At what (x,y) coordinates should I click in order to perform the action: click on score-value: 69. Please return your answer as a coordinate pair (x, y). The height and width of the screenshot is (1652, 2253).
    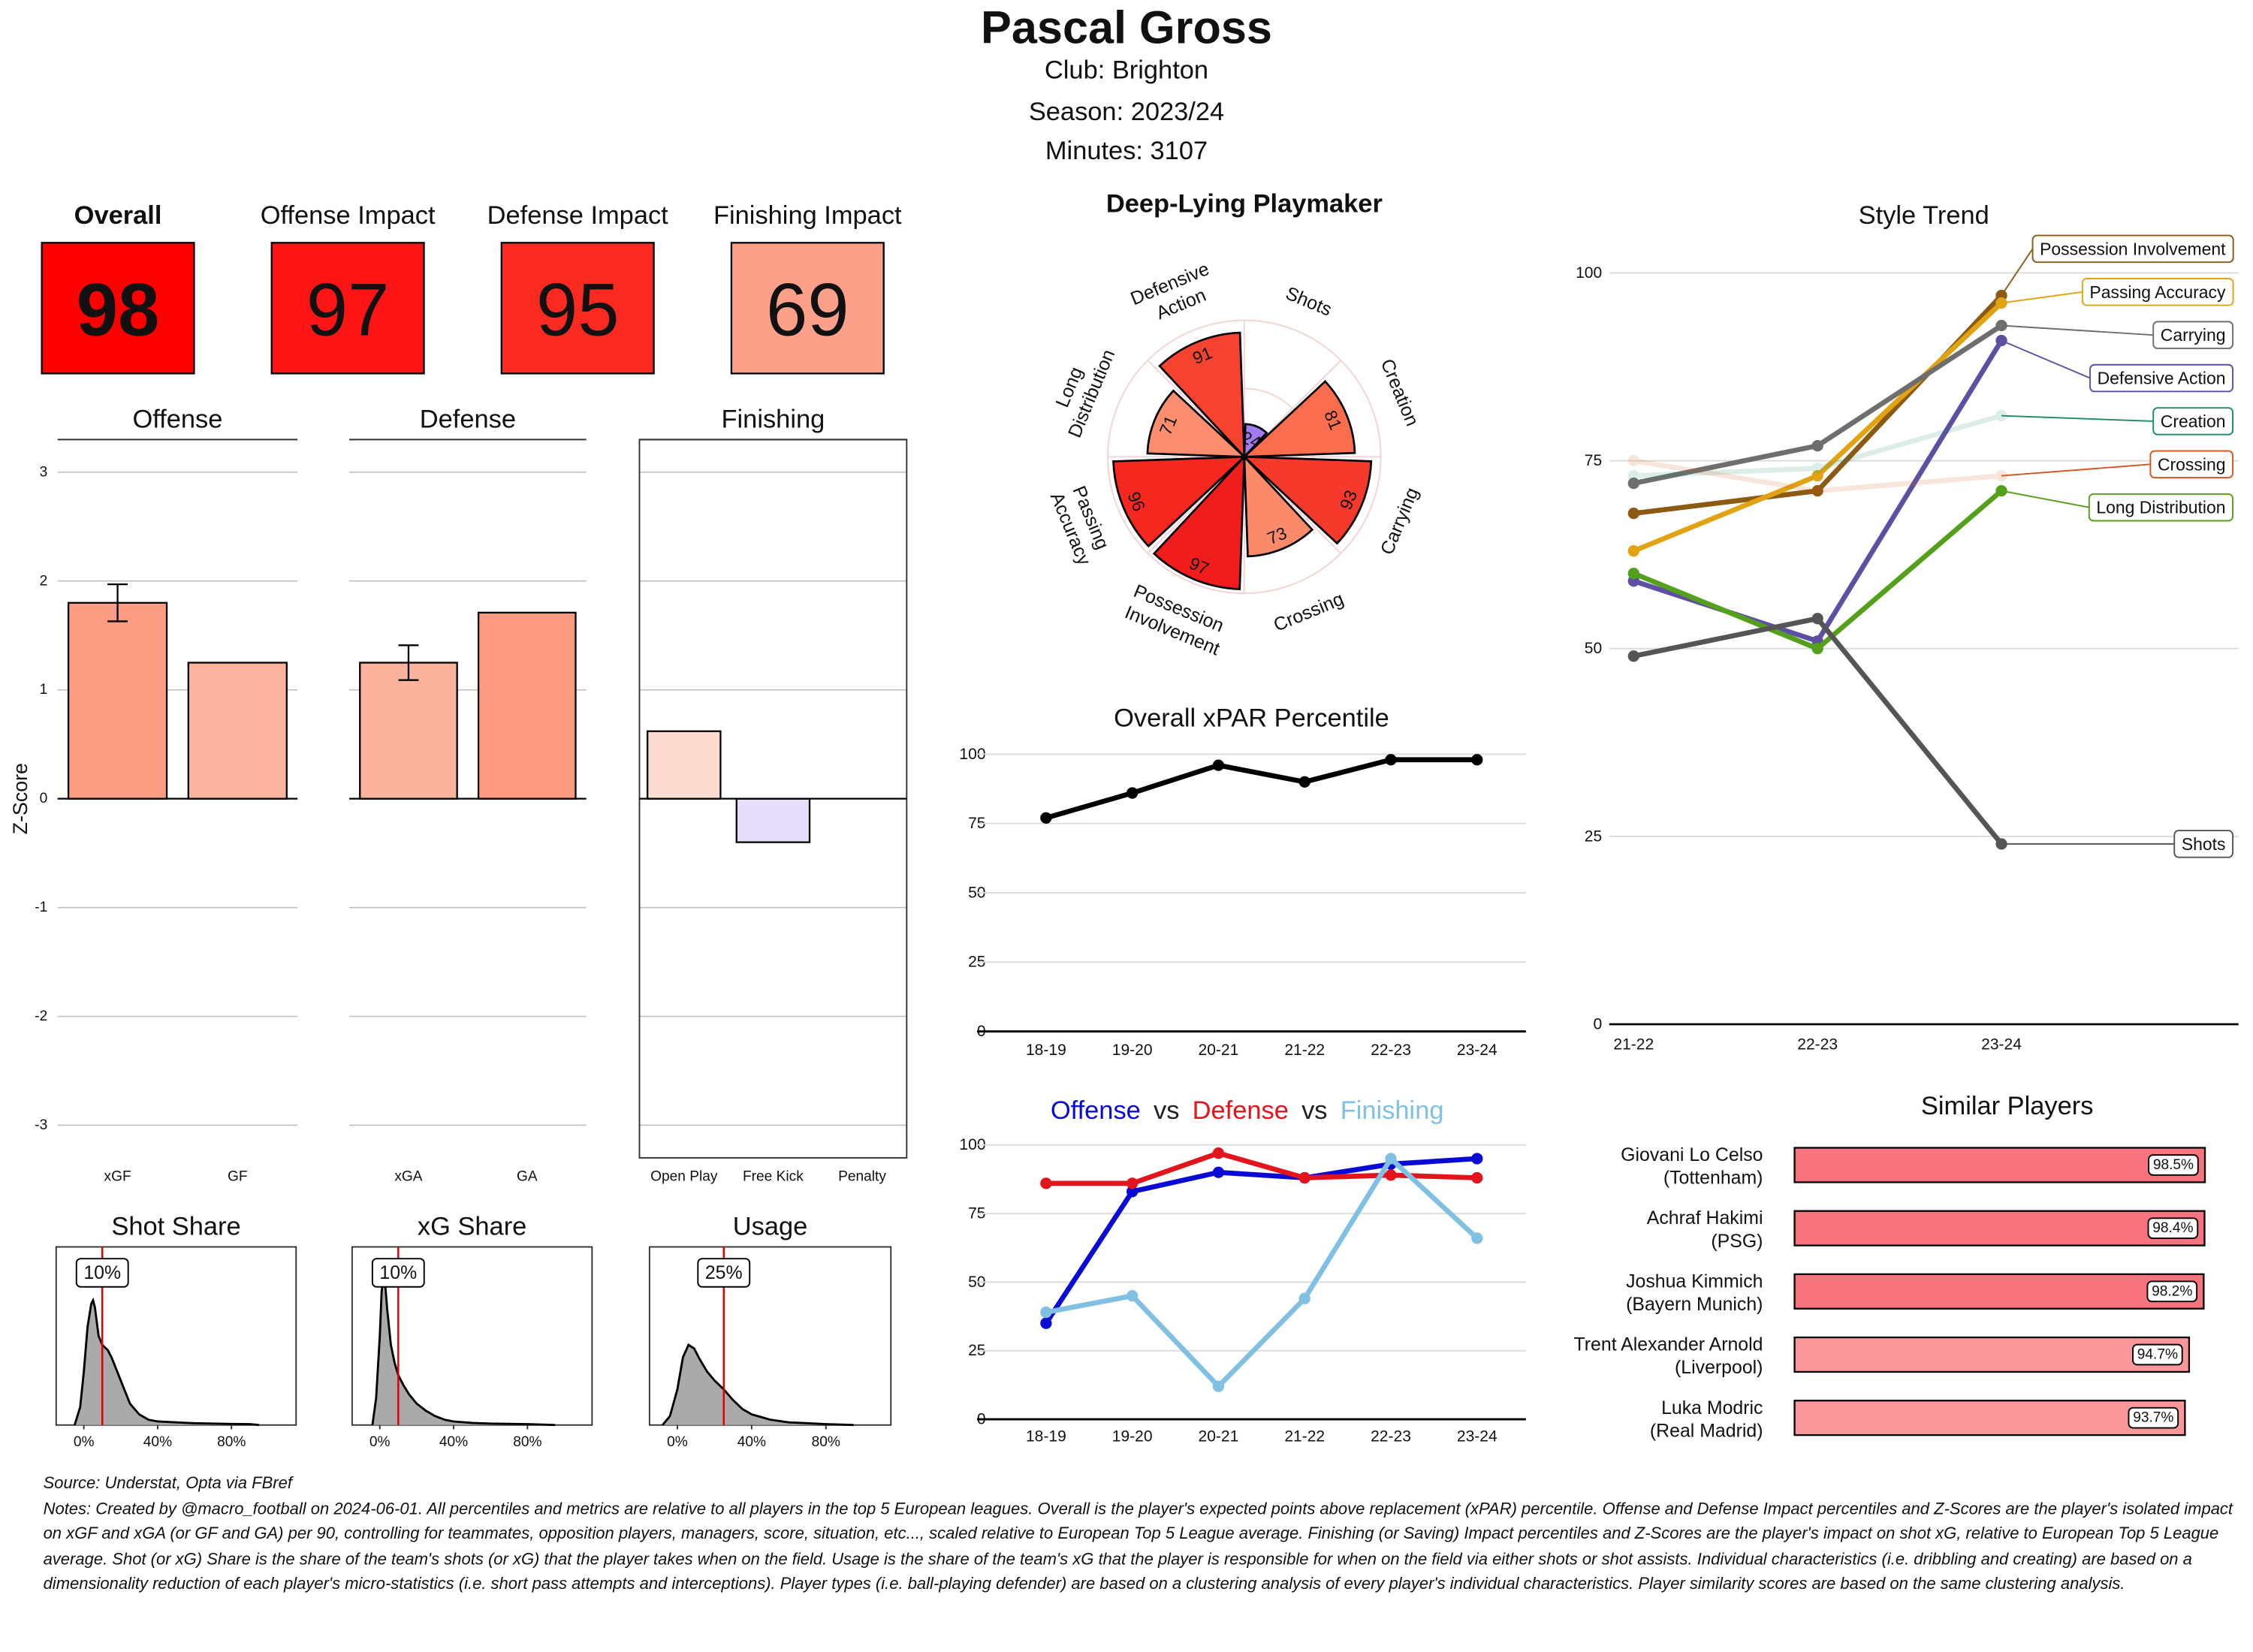
    Looking at the image, I should click on (807, 310).